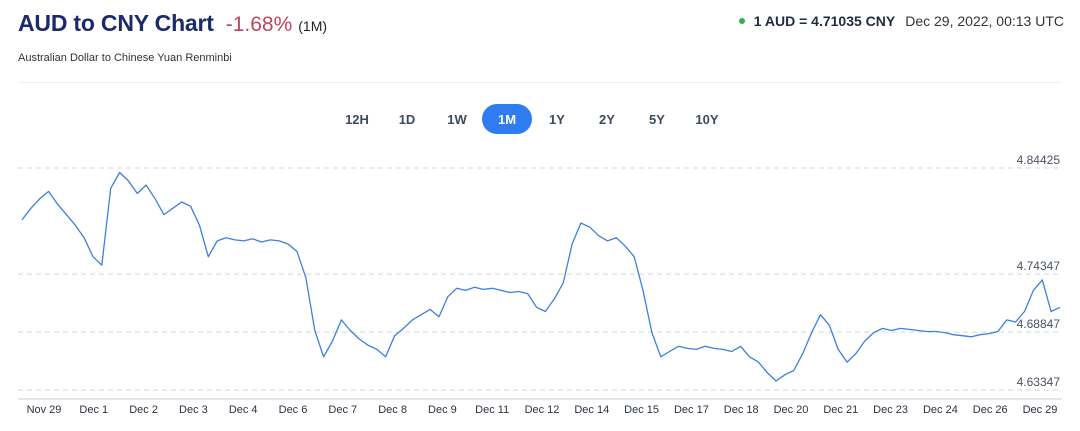 This screenshot has width=1080, height=431. What do you see at coordinates (507, 119) in the screenshot?
I see `range-tab-1m: 1M` at bounding box center [507, 119].